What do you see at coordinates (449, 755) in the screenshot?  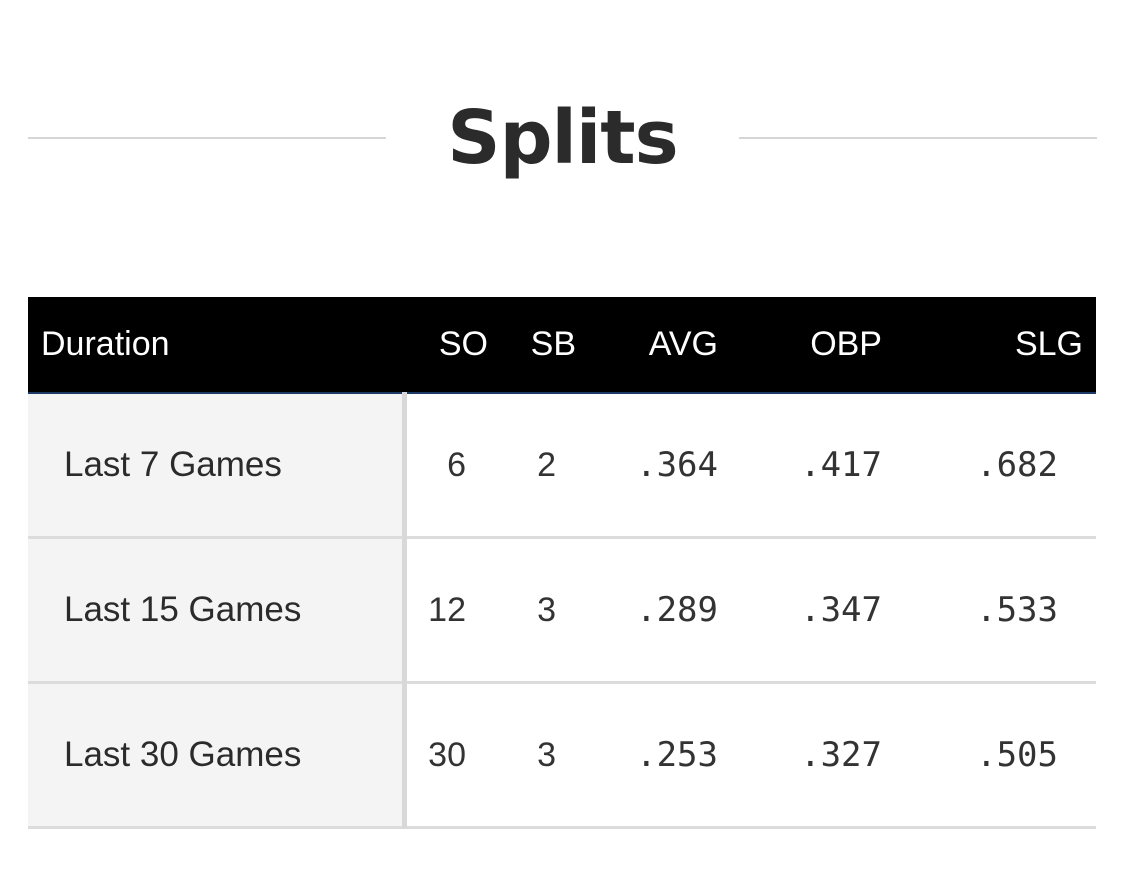 I see `so-cell: 30` at bounding box center [449, 755].